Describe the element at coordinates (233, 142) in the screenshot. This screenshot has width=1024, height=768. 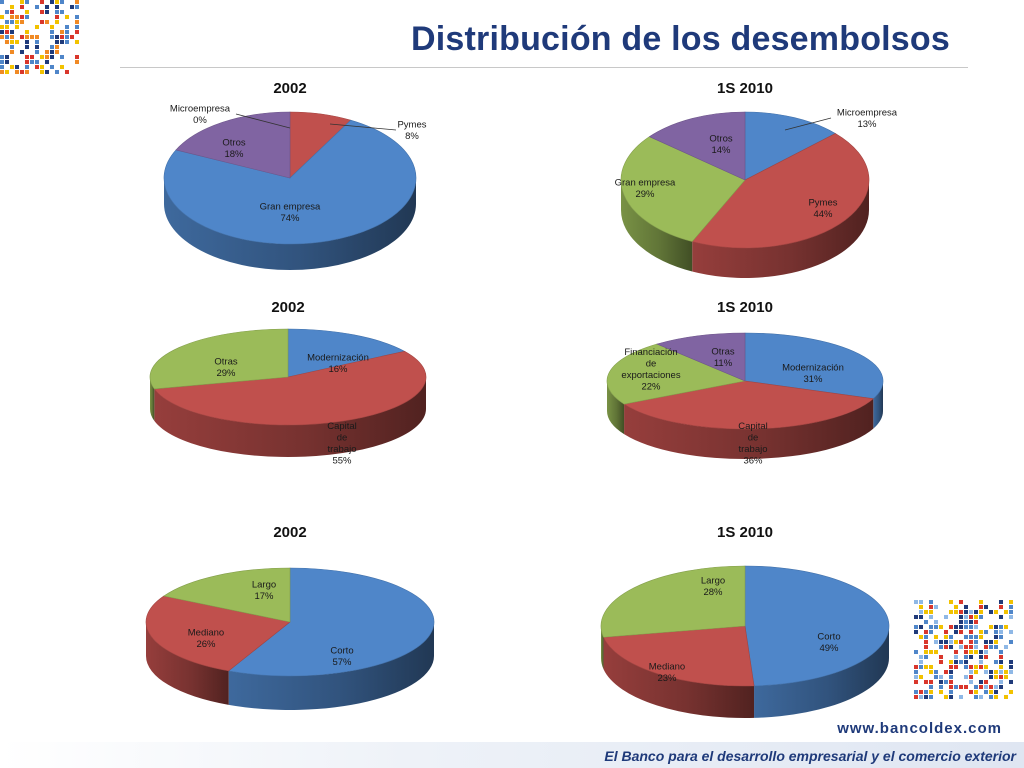
I see `slice-label-otros: Otros` at that location.